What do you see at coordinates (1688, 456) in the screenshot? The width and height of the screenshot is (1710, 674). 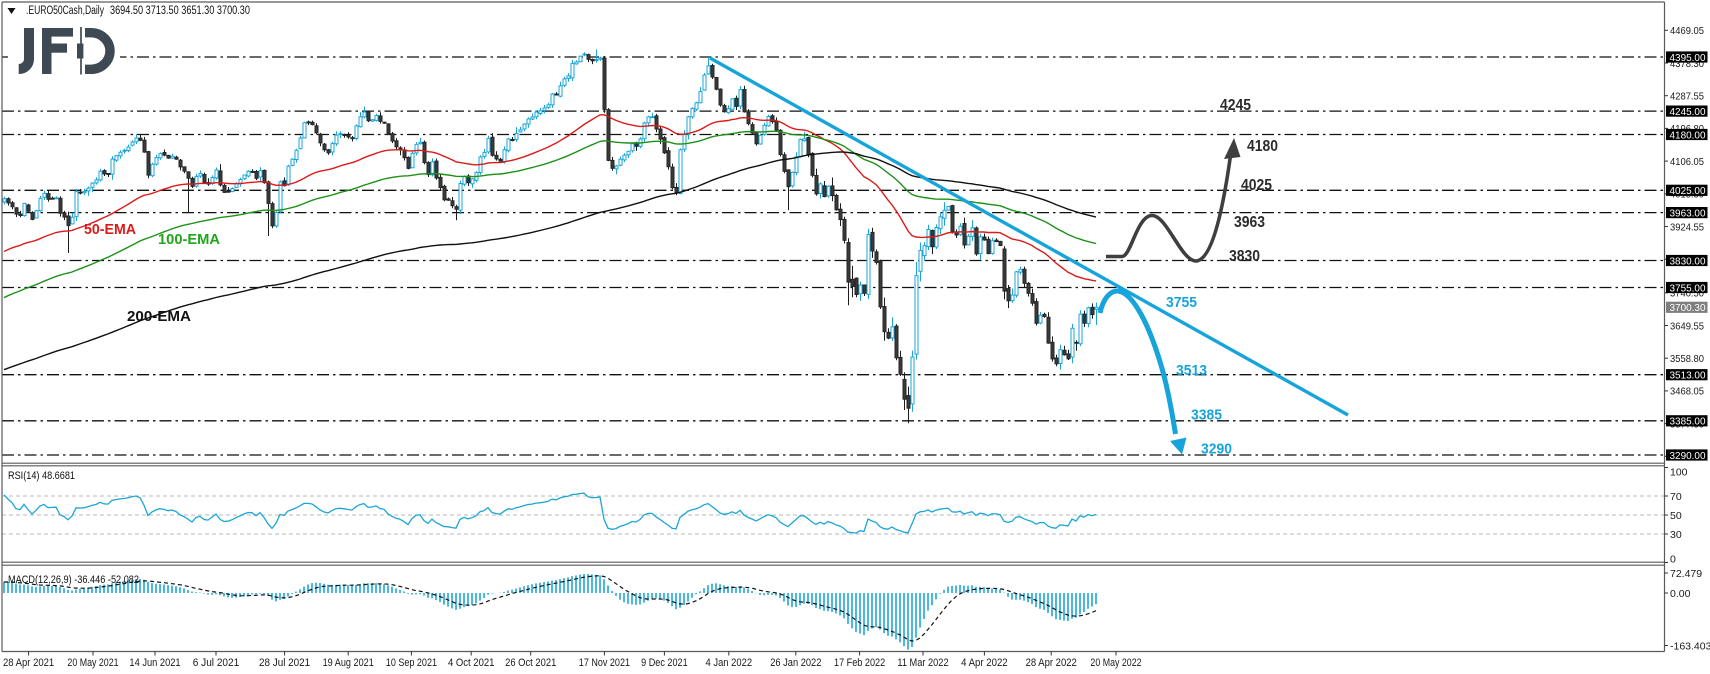 I see `svg-text: 3290.00` at bounding box center [1688, 456].